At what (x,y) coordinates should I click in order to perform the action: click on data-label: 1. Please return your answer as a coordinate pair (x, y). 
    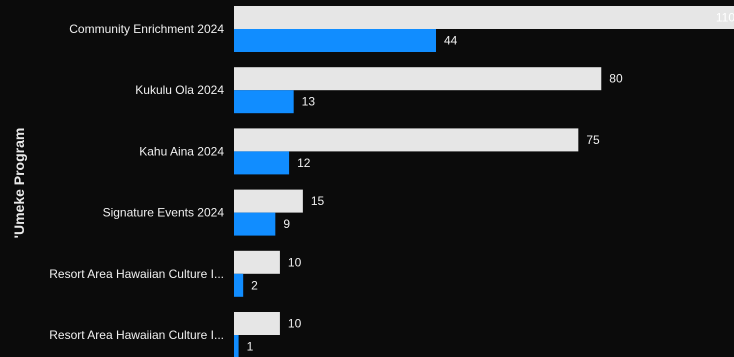
    Looking at the image, I should click on (250, 347).